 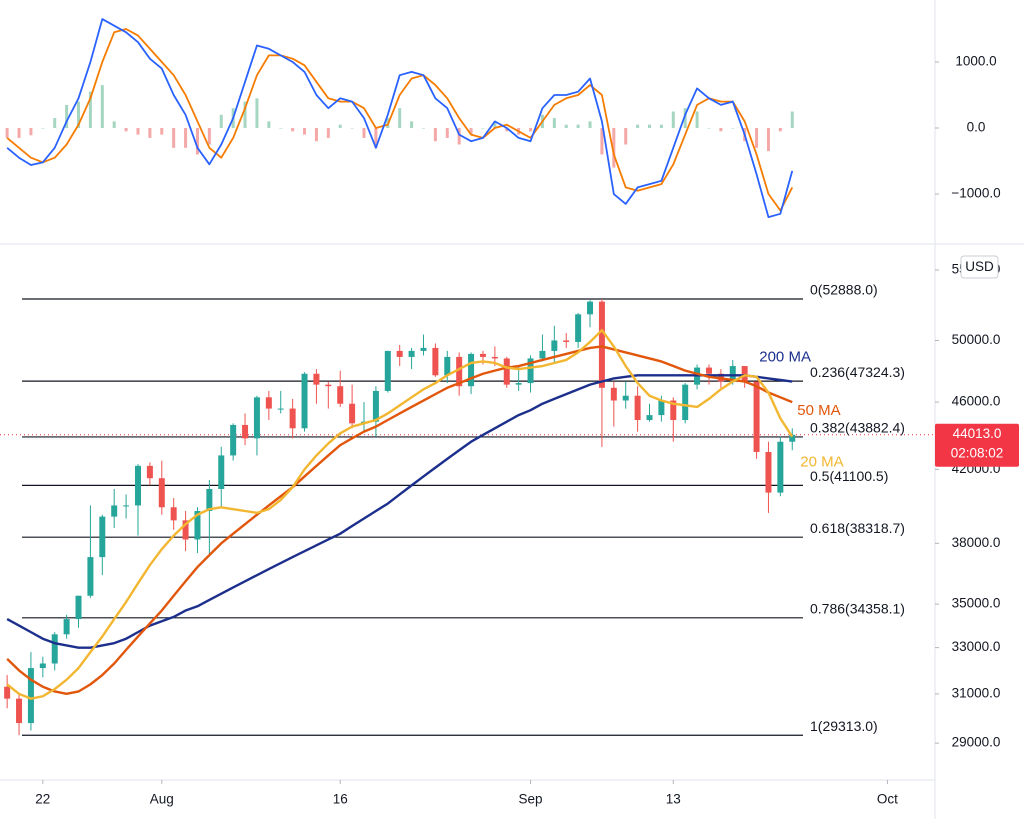 What do you see at coordinates (976, 603) in the screenshot?
I see `y-tick-label: 35000.0` at bounding box center [976, 603].